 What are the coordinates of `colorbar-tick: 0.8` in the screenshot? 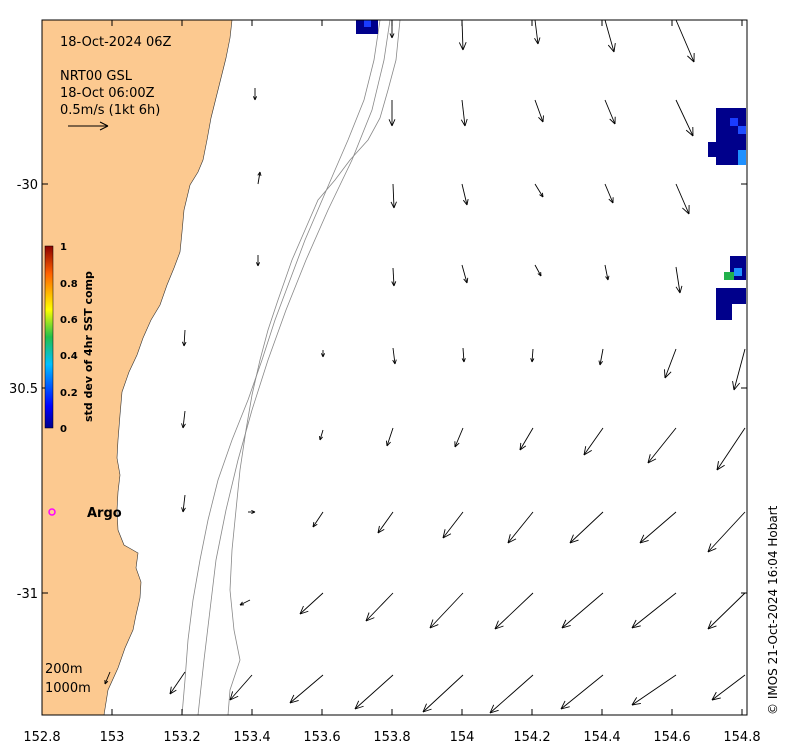 It's located at (69, 284).